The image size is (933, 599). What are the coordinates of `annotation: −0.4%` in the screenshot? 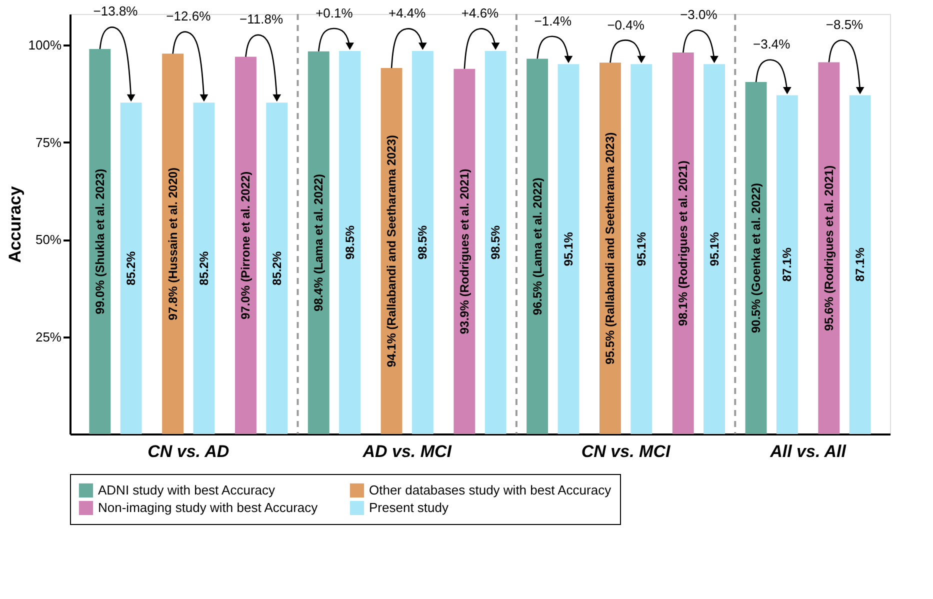 It's located at (626, 24).